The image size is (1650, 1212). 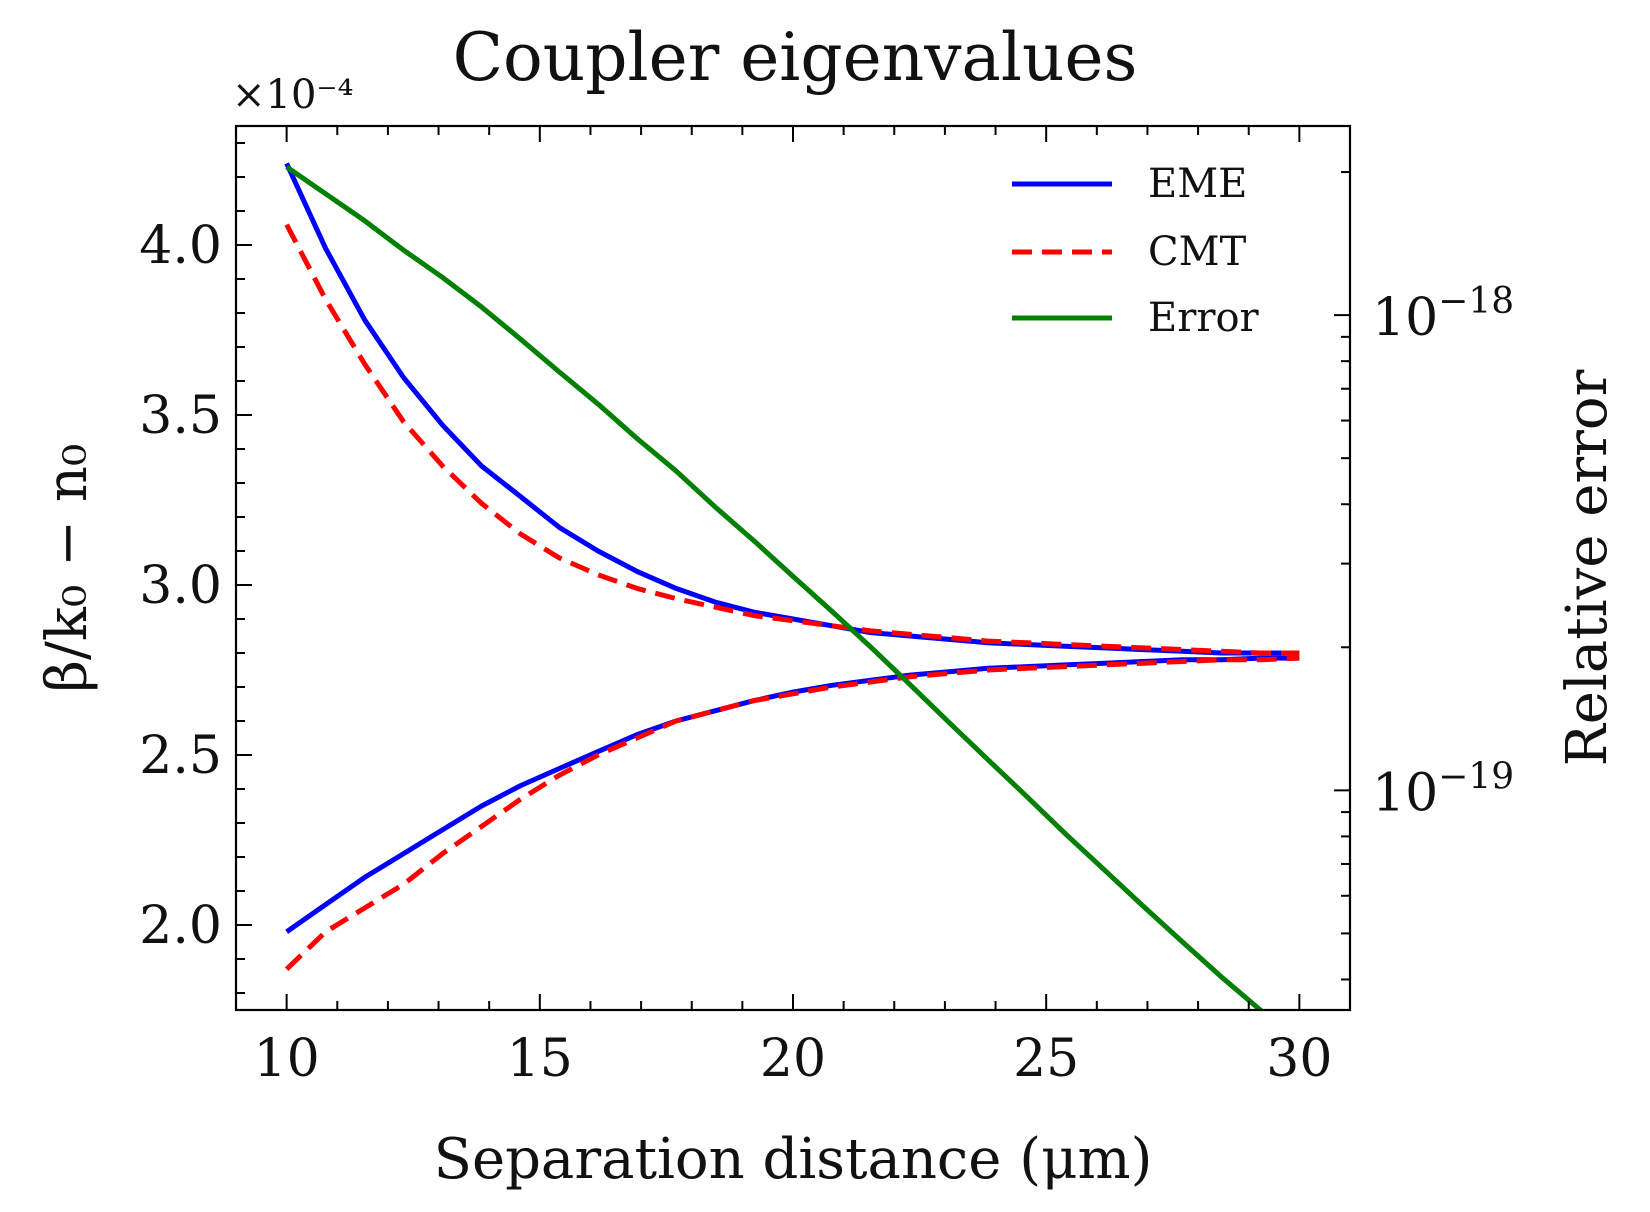 What do you see at coordinates (540, 1059) in the screenshot?
I see `x-tick-label: 15` at bounding box center [540, 1059].